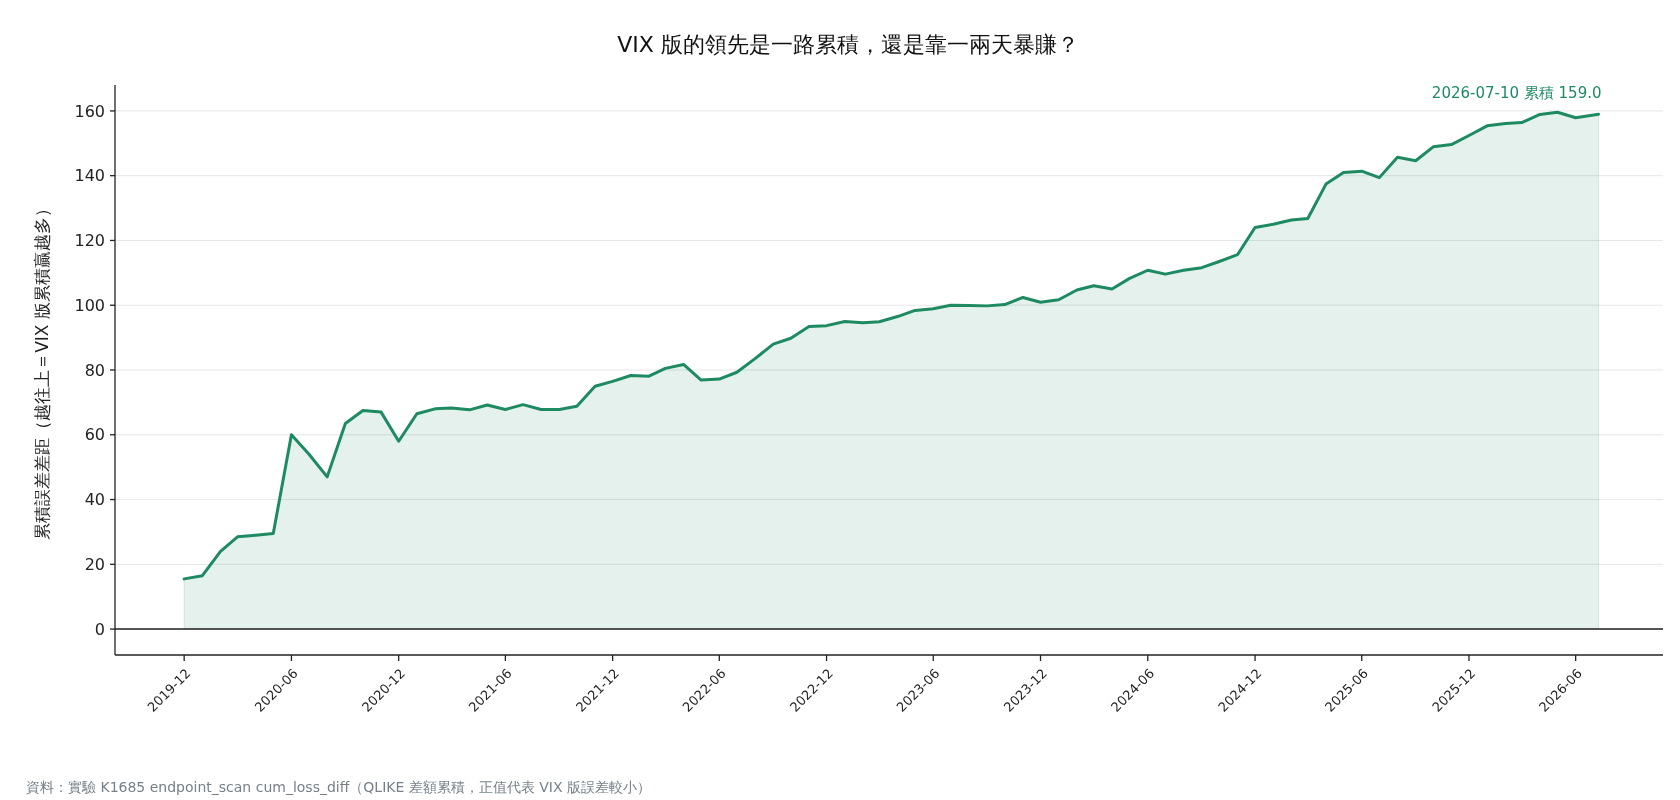 Image resolution: width=1680 pixels, height=800 pixels. I want to click on y-tick-label: 0, so click(99, 629).